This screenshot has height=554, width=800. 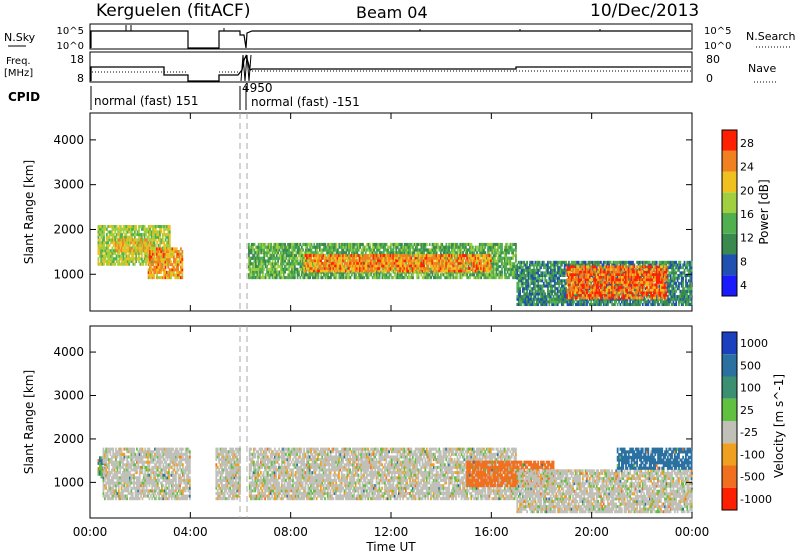 I want to click on freq-label: Freq., so click(x=18, y=61).